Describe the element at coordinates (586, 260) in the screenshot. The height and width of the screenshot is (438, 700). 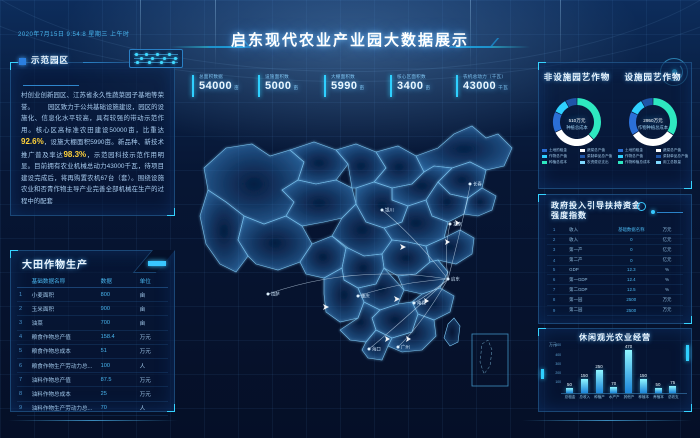
I see `row-name: 第二产` at that location.